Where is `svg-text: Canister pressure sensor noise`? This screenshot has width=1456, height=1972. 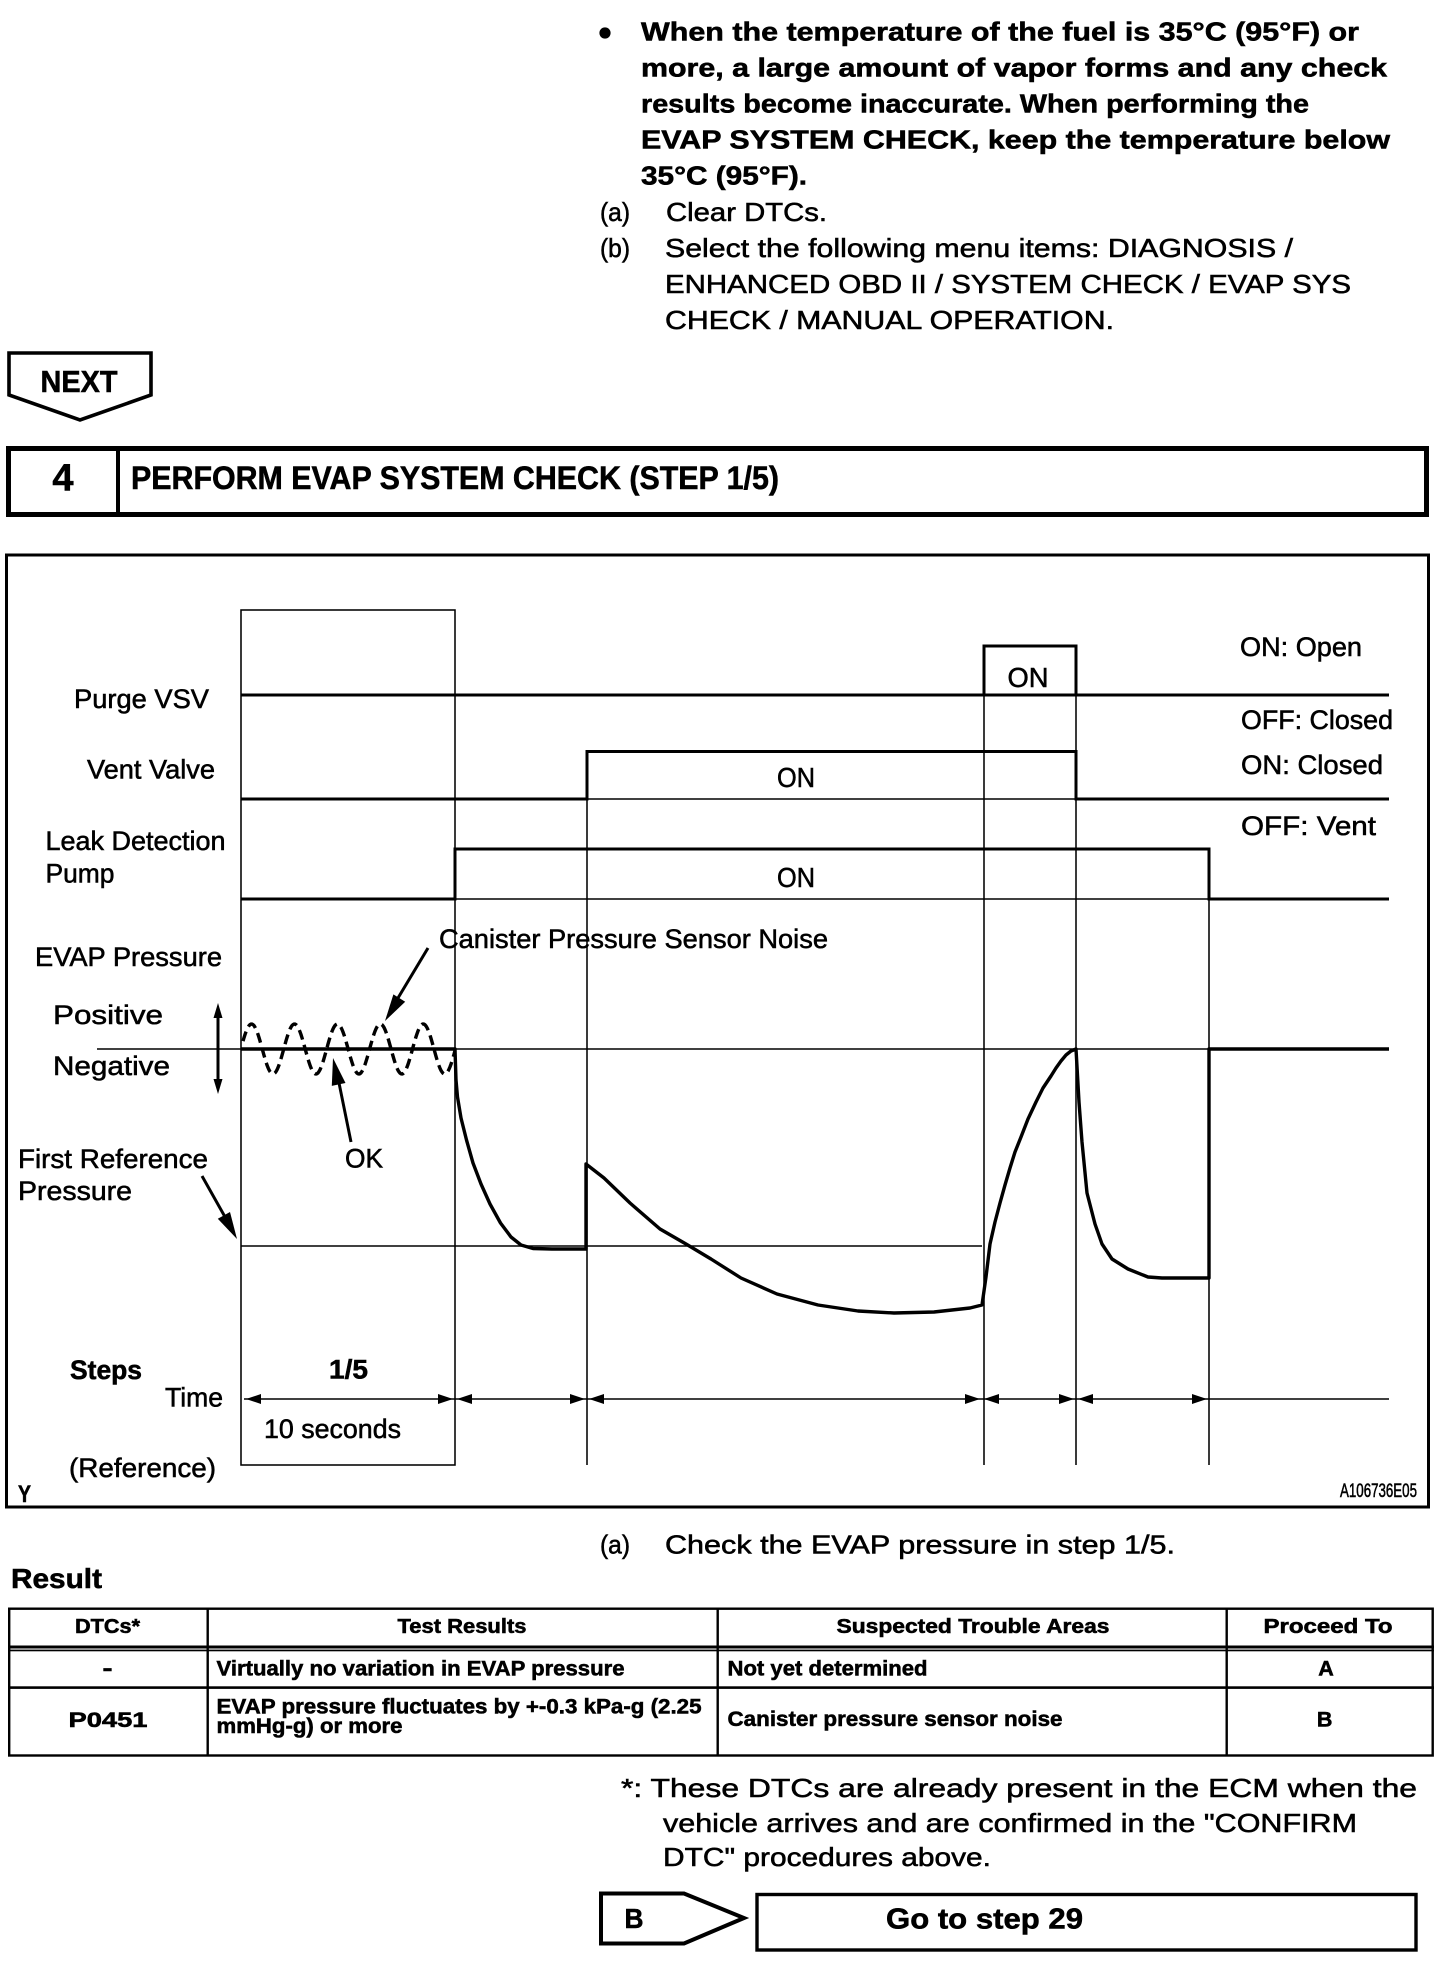 svg-text: Canister pressure sensor noise is located at coordinates (895, 1719).